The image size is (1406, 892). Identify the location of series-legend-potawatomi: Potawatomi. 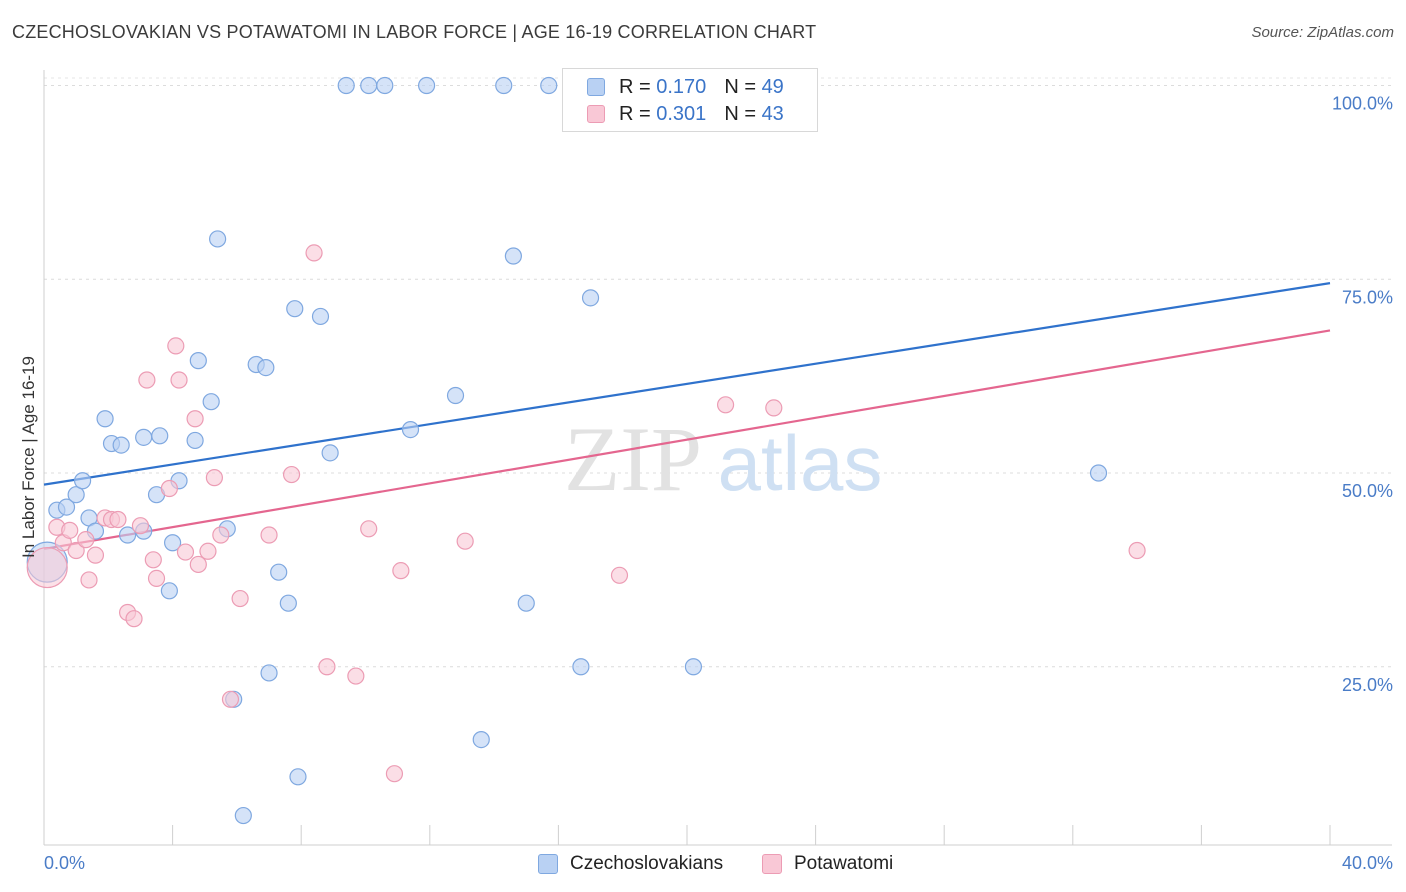
(827, 864).